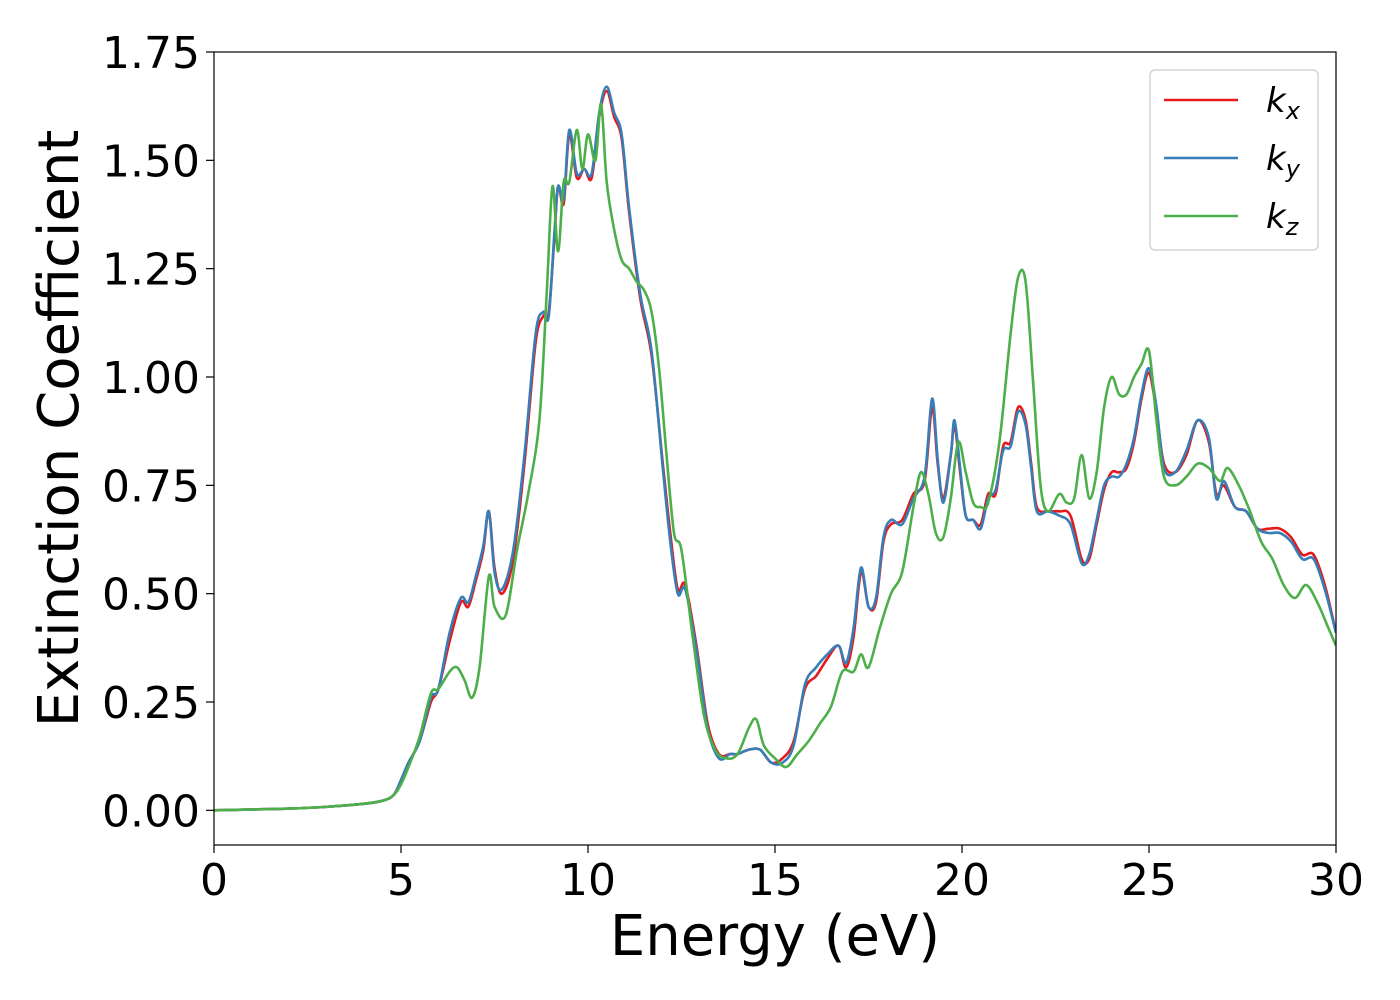 Image resolution: width=1400 pixels, height=1000 pixels. Describe the element at coordinates (151, 161) in the screenshot. I see `y-tick-label: 1.50` at that location.